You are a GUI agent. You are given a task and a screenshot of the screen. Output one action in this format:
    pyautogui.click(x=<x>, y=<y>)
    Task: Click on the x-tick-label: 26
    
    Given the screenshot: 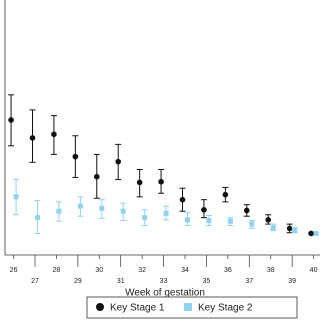 What is the action you would take?
    pyautogui.click(x=14, y=270)
    